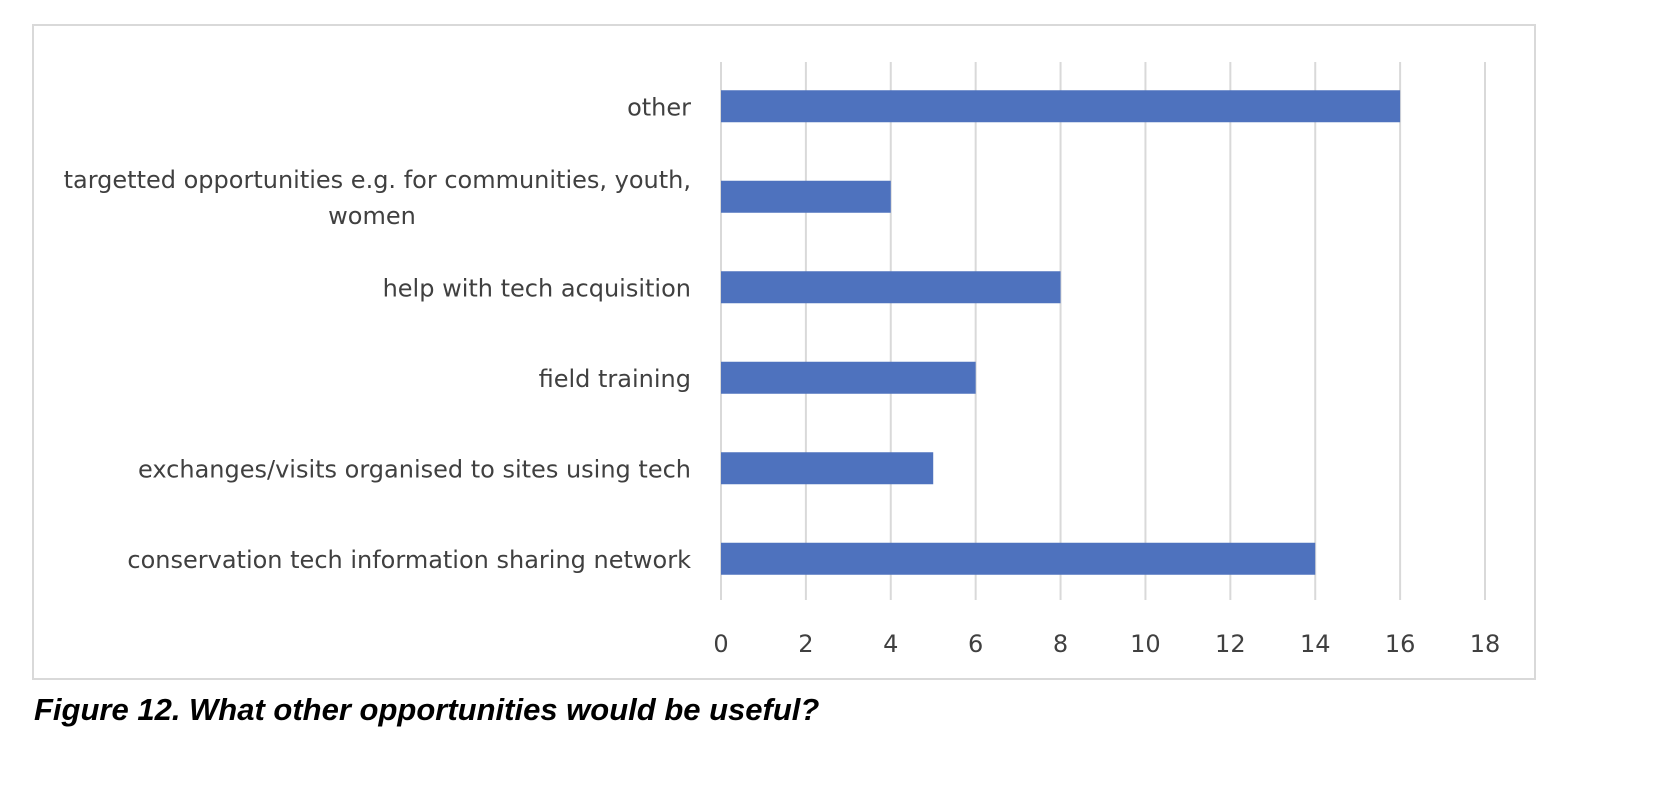 This screenshot has height=794, width=1670. Describe the element at coordinates (890, 644) in the screenshot. I see `x-tick-label: 4` at that location.